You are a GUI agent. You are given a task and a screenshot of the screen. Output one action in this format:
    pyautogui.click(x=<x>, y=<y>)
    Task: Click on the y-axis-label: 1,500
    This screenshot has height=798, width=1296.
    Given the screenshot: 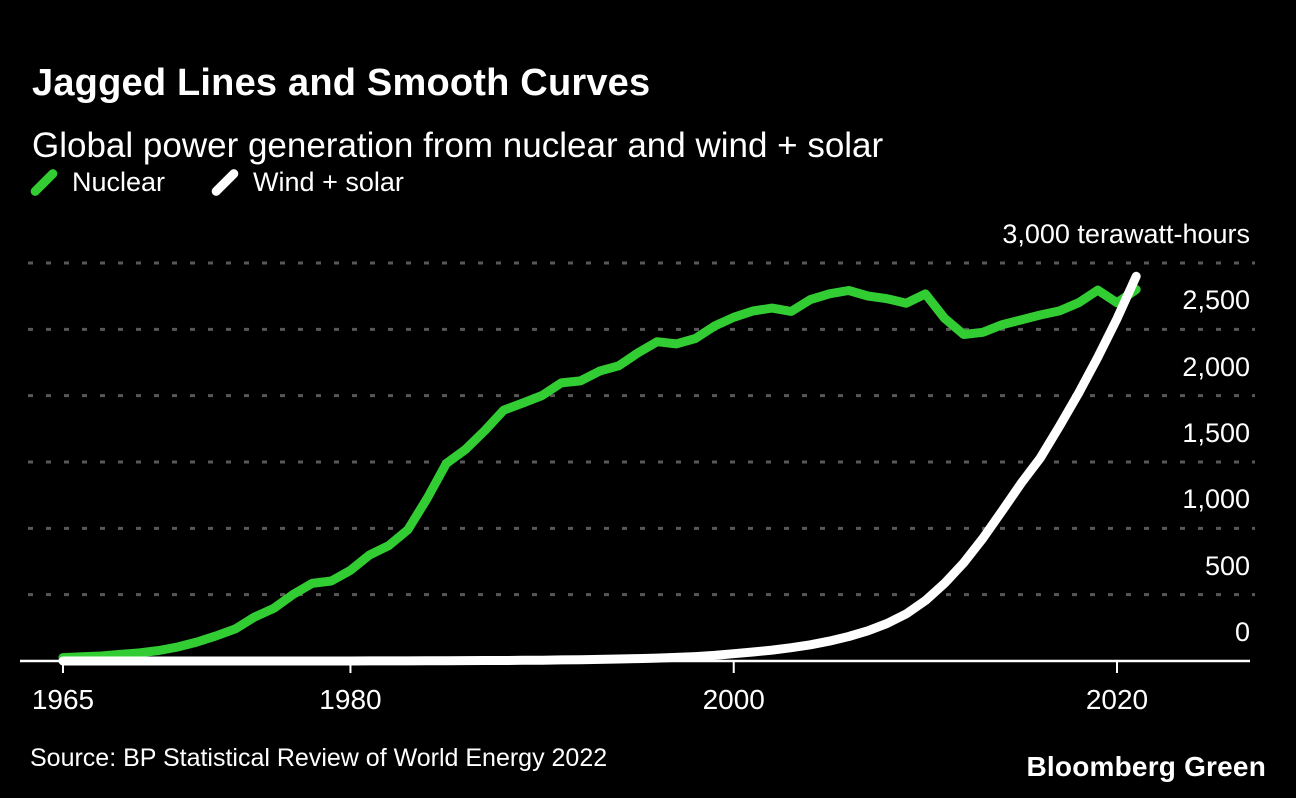 What is the action you would take?
    pyautogui.click(x=1216, y=433)
    